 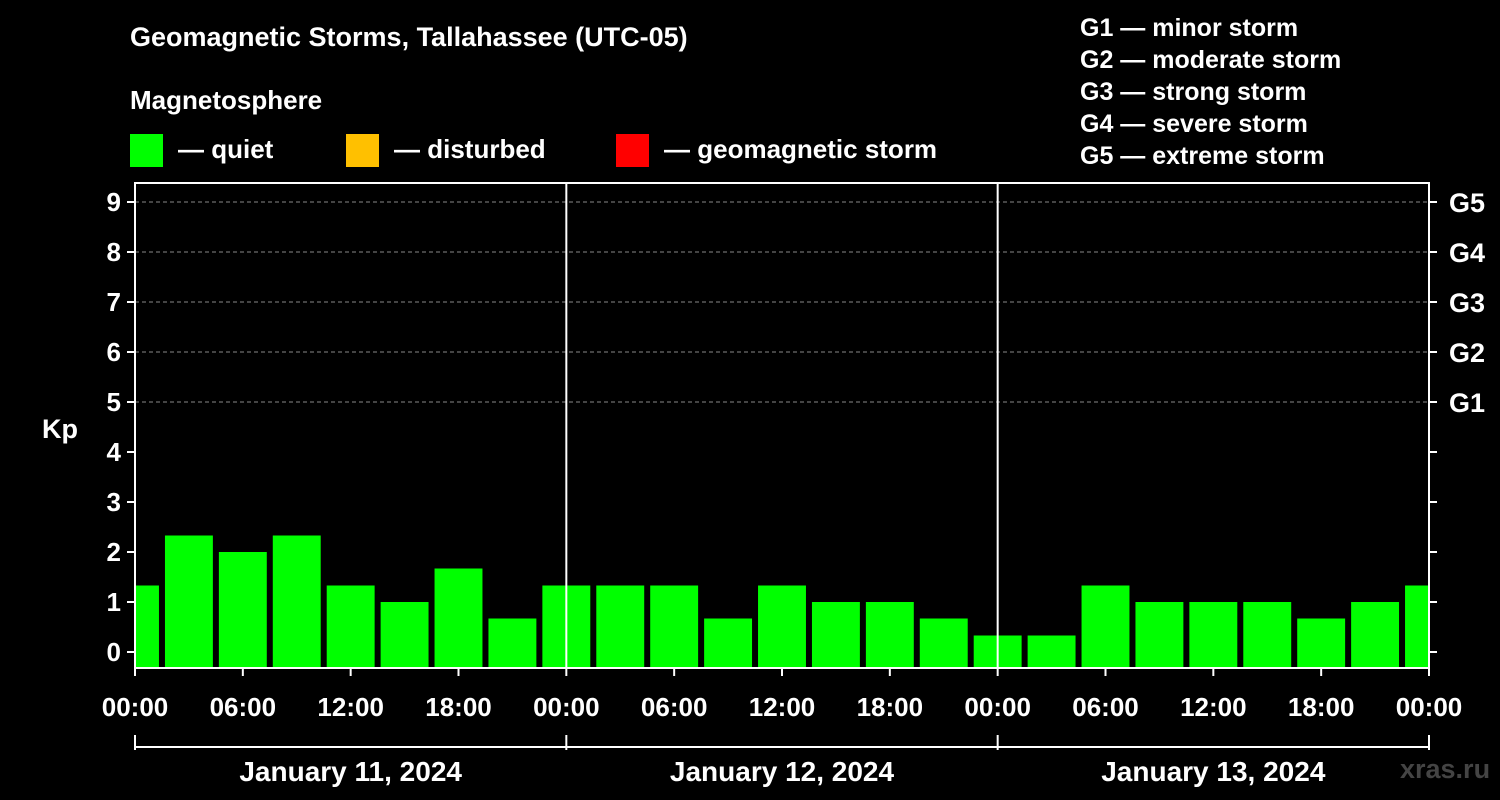 I want to click on y-tick-label: 8, so click(x=114, y=252).